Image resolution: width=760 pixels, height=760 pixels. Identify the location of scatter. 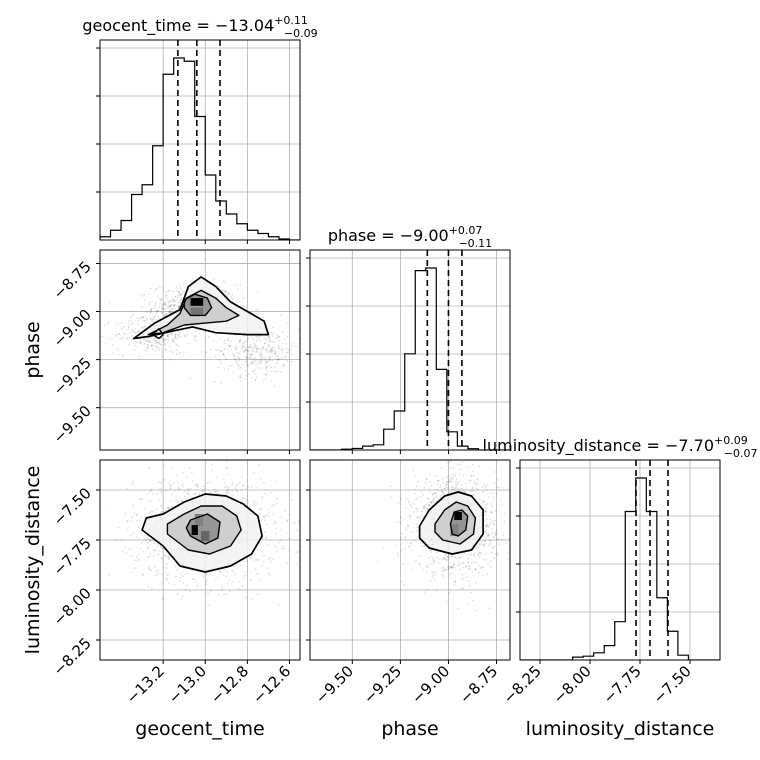
(200, 533).